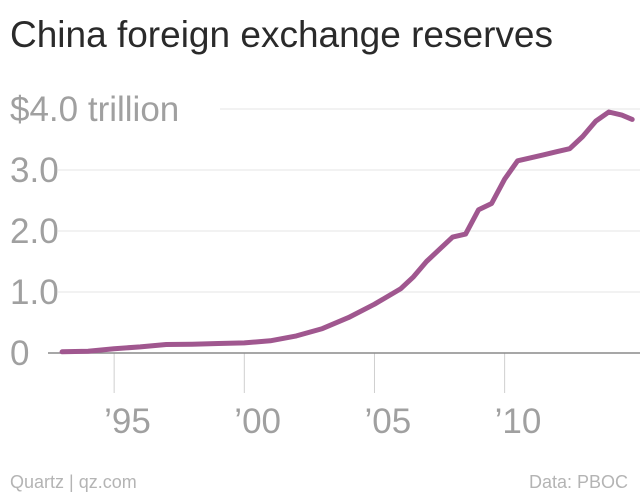 Image resolution: width=640 pixels, height=500 pixels. Describe the element at coordinates (34, 292) in the screenshot. I see `y-tick-label-1: 1.0` at that location.